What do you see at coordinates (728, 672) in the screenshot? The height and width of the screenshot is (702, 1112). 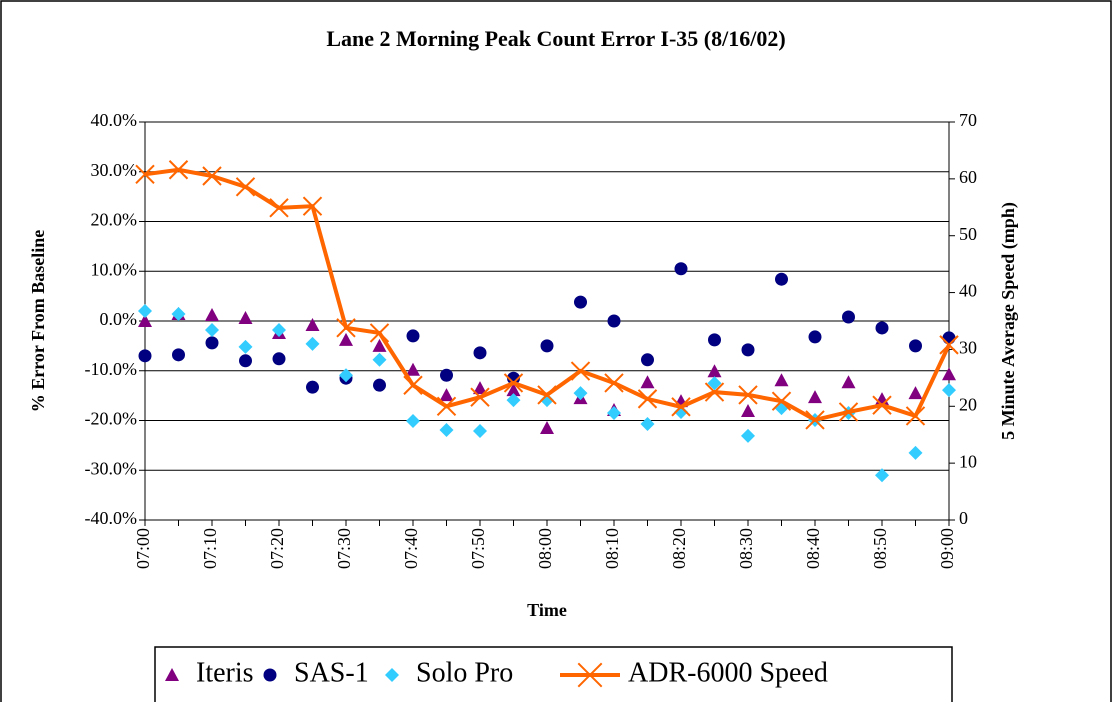 I see `legend-label: ADR-6000 Speed` at bounding box center [728, 672].